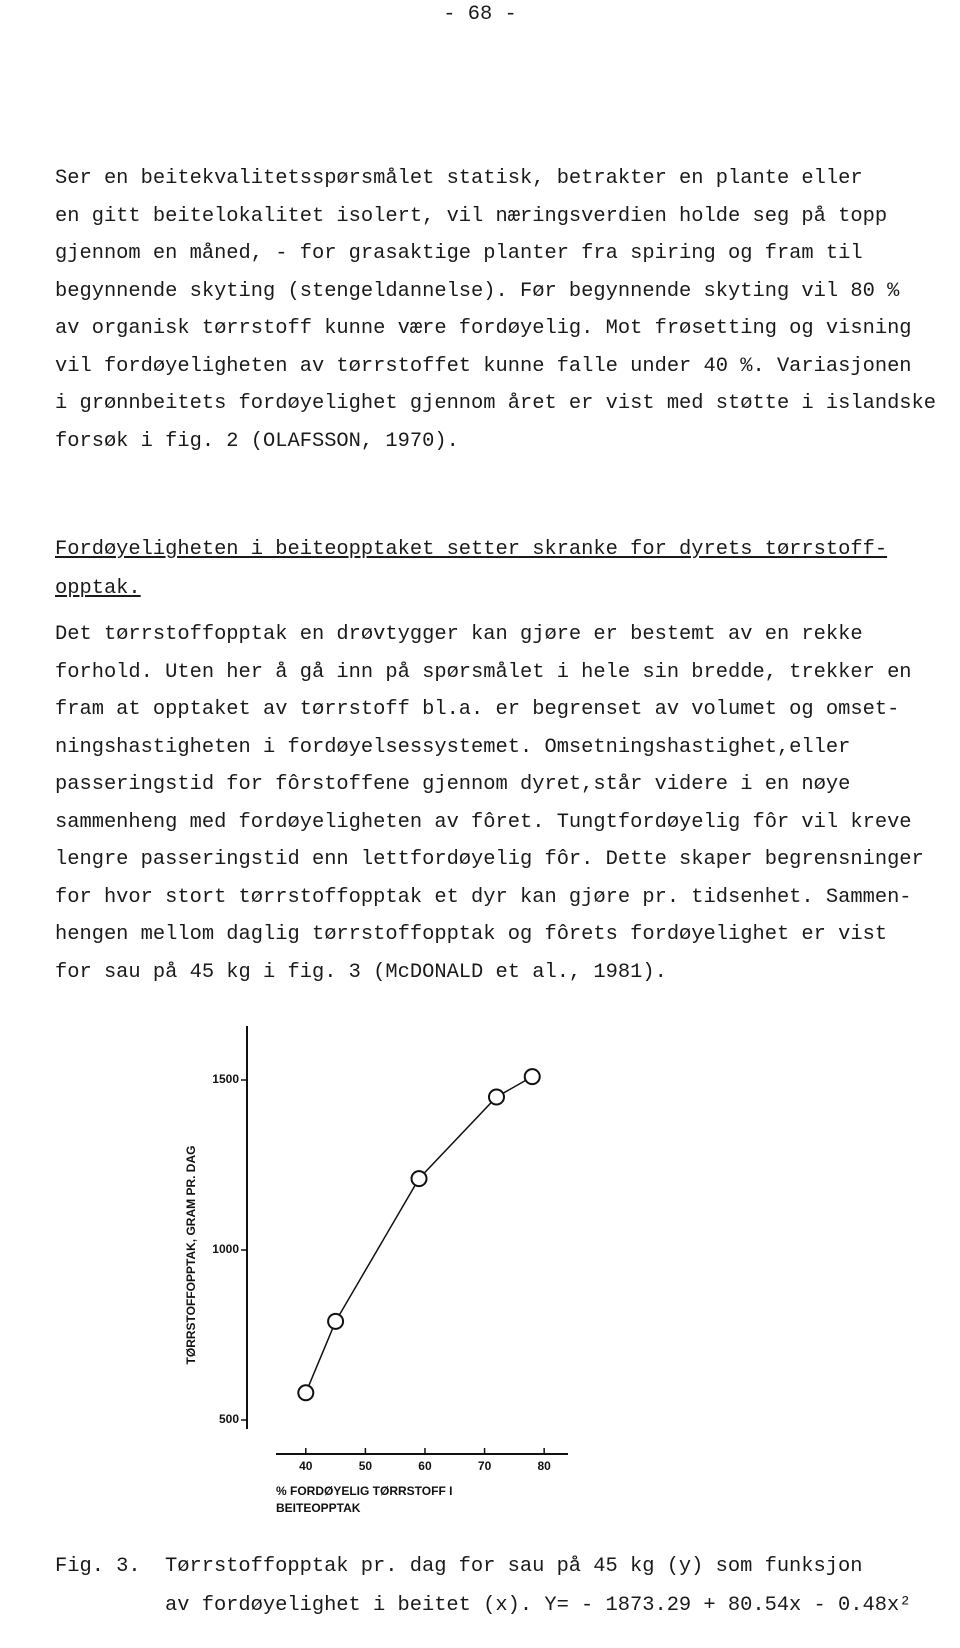  Describe the element at coordinates (98, 588) in the screenshot. I see `heading-line: opptak.` at that location.